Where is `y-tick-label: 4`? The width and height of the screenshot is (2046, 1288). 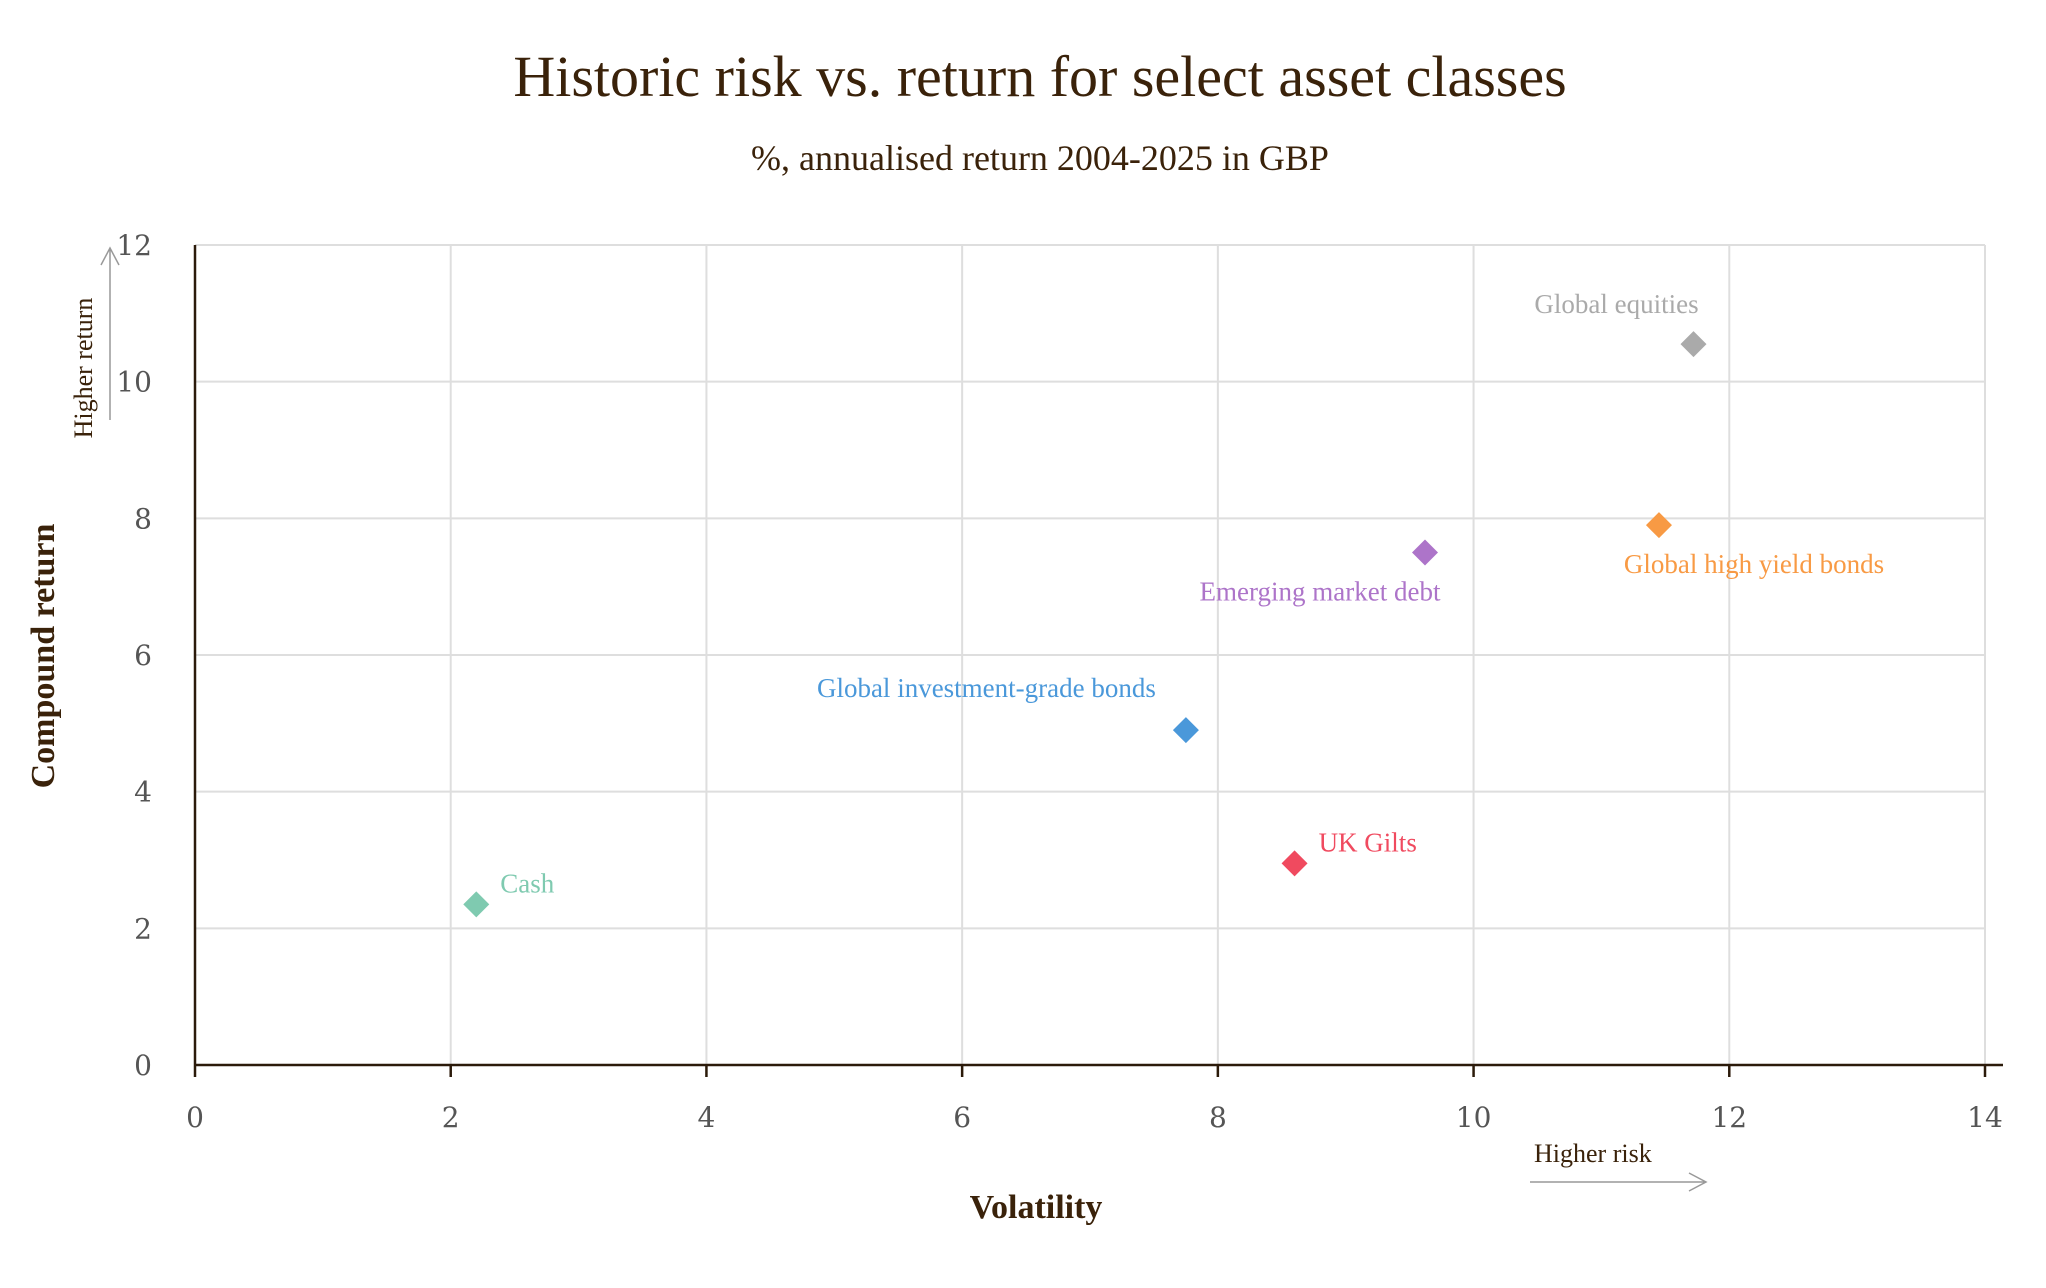 y-tick-label: 4 is located at coordinates (143, 792).